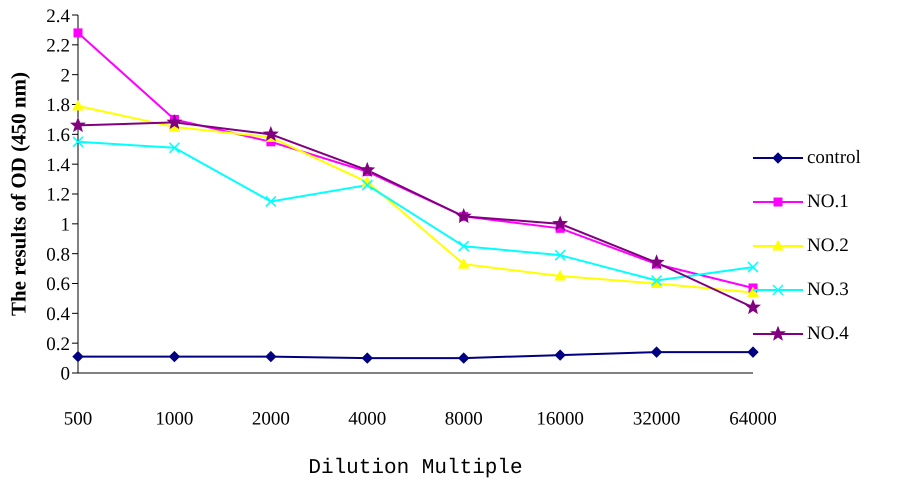 The image size is (905, 490). I want to click on x-tick-label: 4000, so click(367, 419).